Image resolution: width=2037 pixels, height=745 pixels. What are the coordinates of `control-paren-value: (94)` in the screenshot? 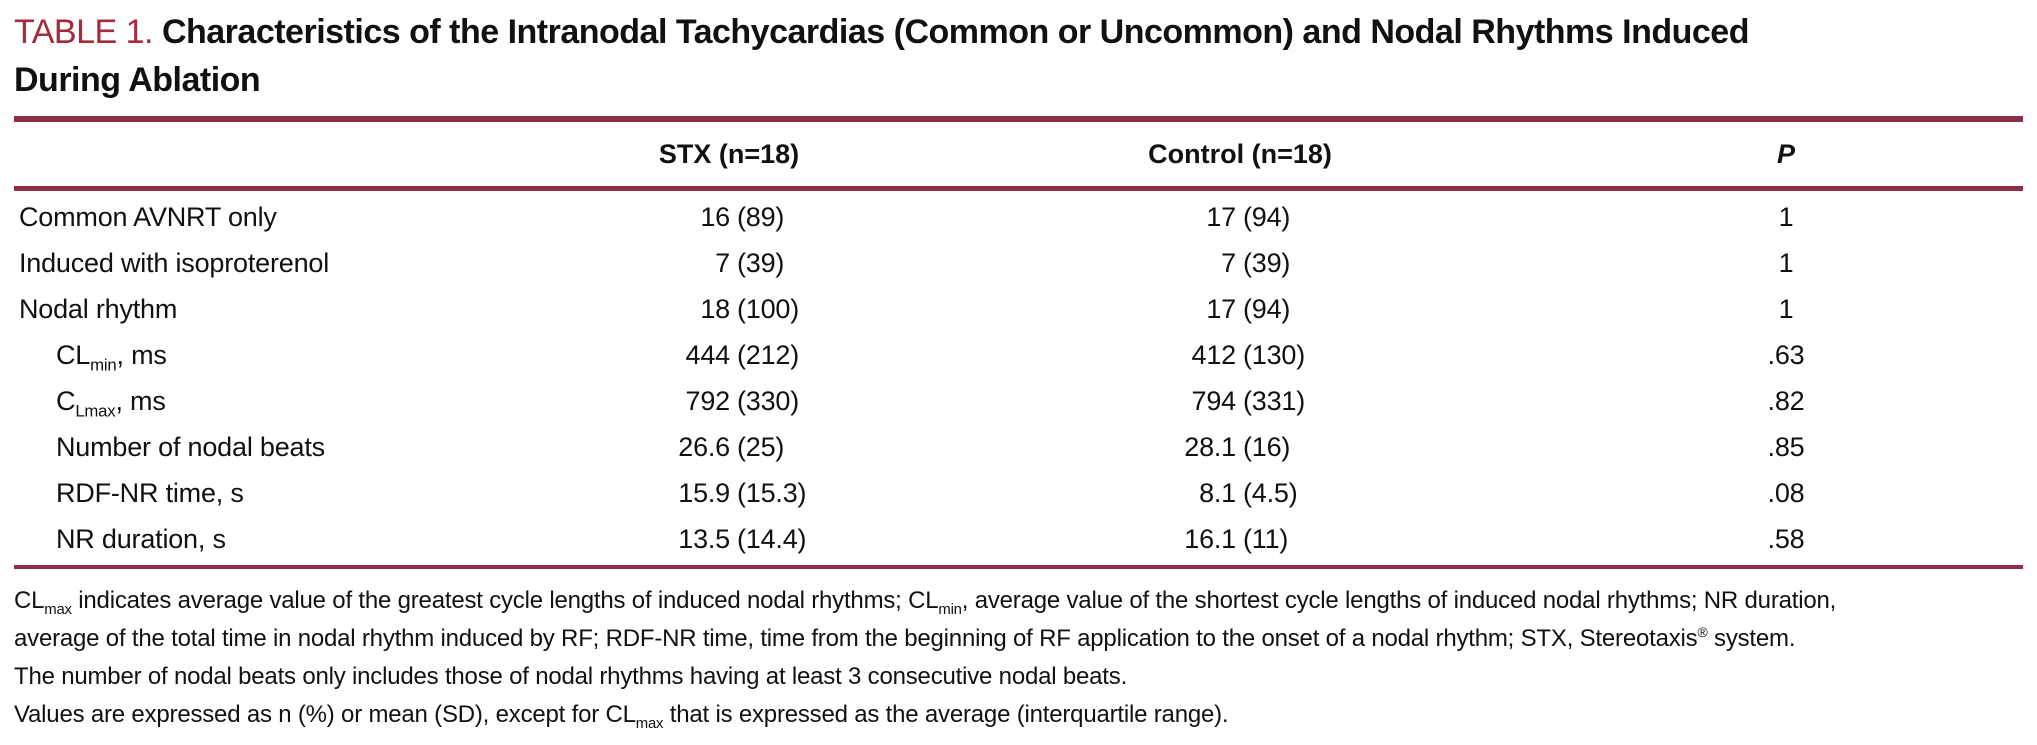 It's located at (1267, 308).